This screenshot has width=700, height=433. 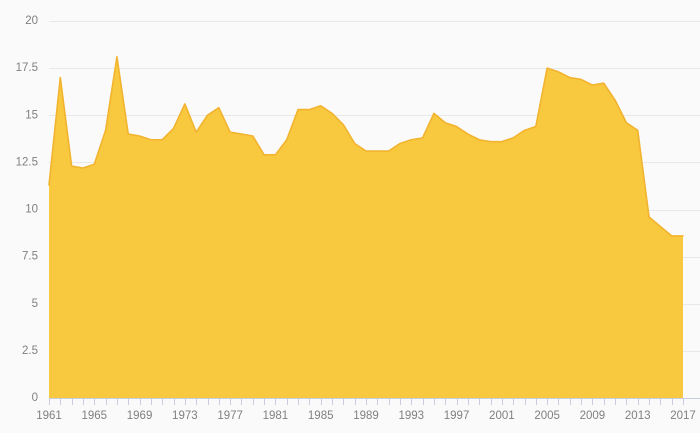 I want to click on y-axis-tick-label: 17.5, so click(x=27, y=68).